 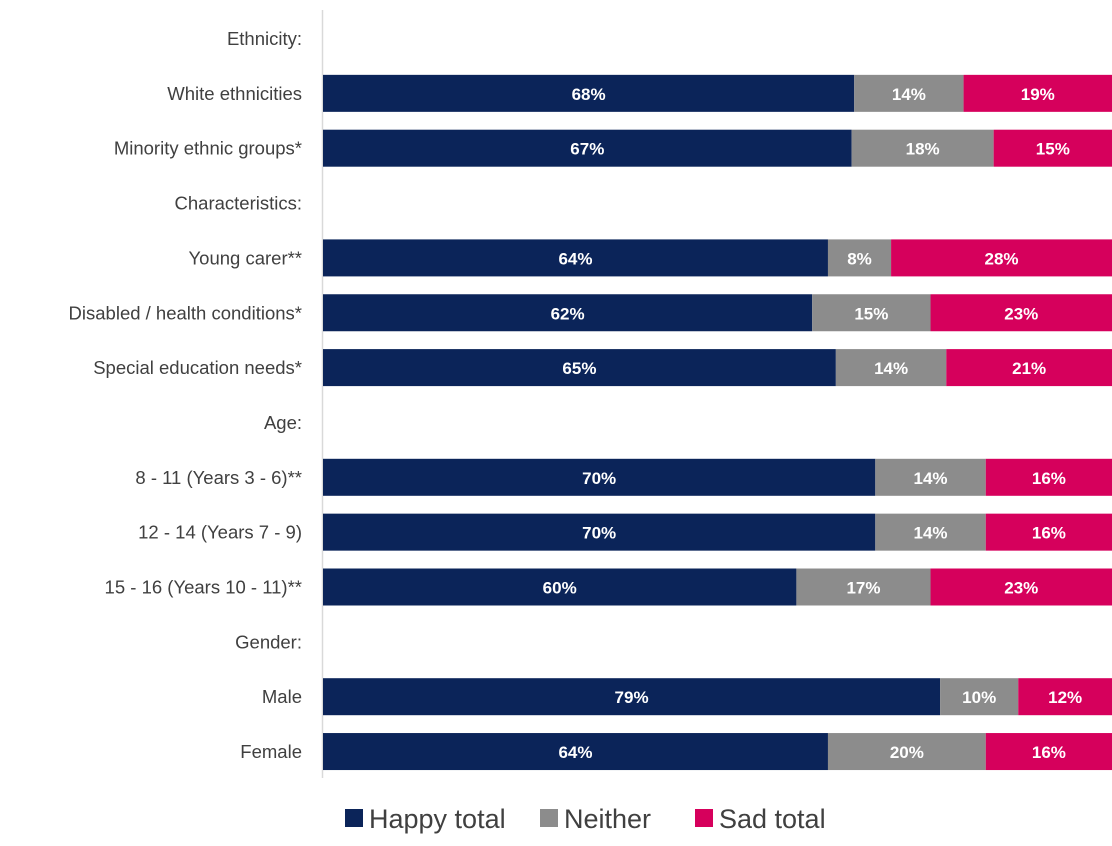 What do you see at coordinates (282, 696) in the screenshot?
I see `category-label: Male` at bounding box center [282, 696].